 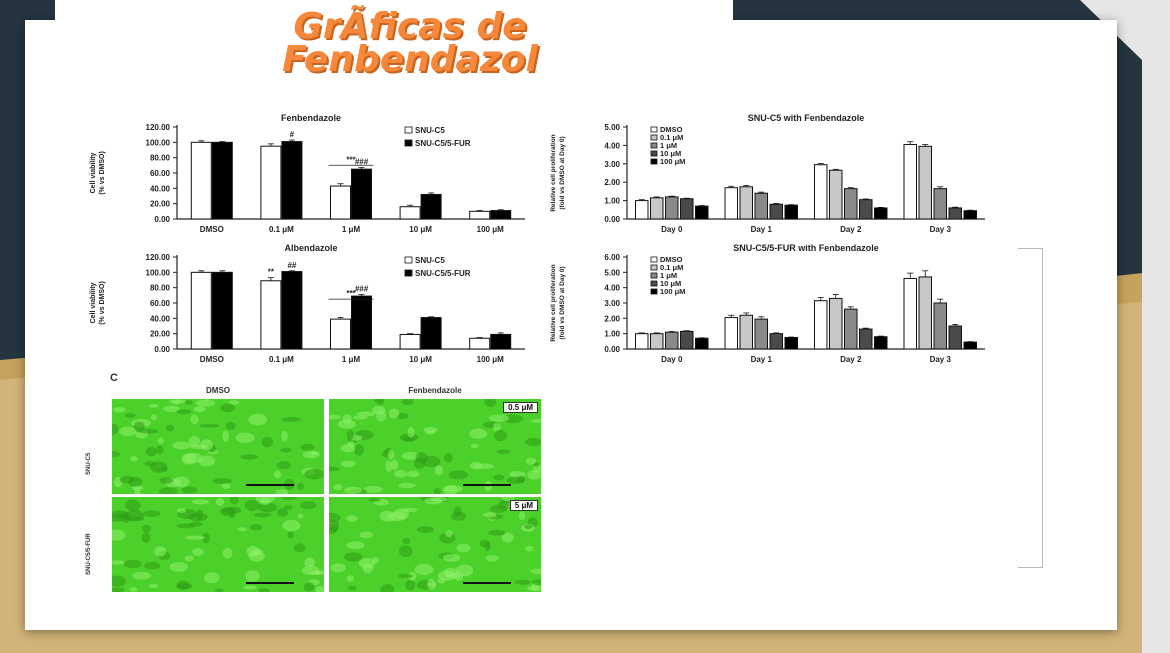 I want to click on significance-label: **, so click(x=271, y=272).